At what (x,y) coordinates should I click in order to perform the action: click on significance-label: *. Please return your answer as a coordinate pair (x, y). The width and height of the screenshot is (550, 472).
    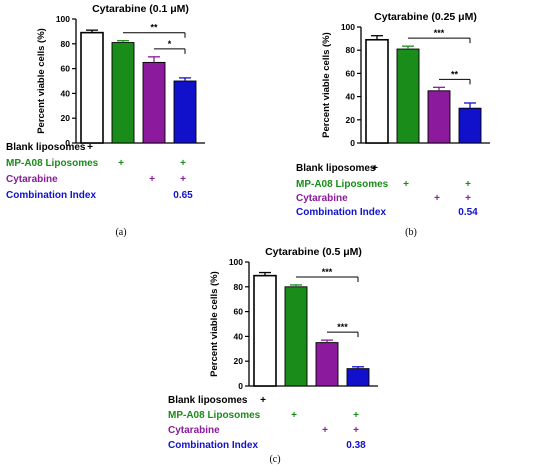
    Looking at the image, I should click on (170, 44).